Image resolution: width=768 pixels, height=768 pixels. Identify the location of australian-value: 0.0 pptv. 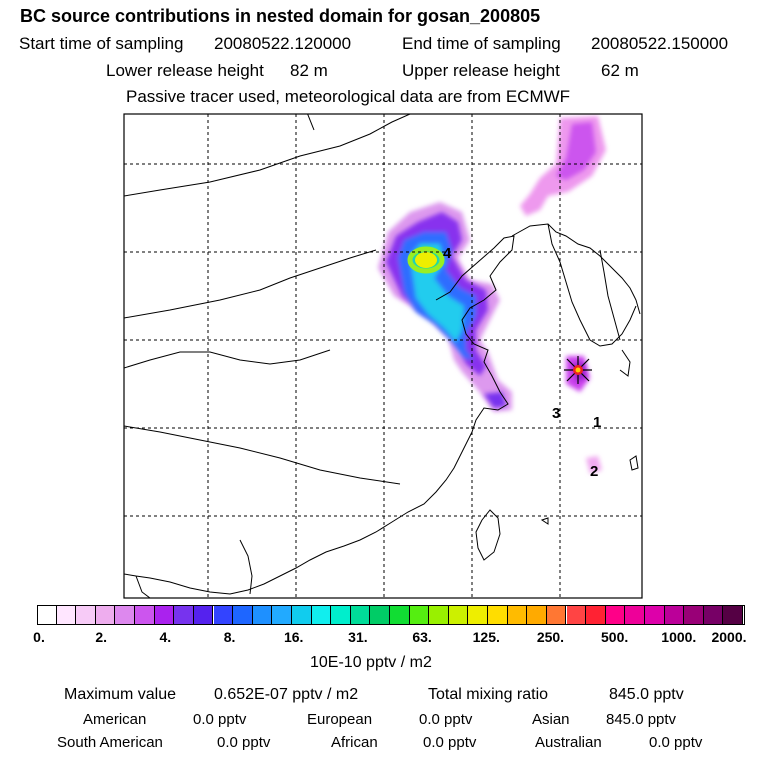
(676, 742).